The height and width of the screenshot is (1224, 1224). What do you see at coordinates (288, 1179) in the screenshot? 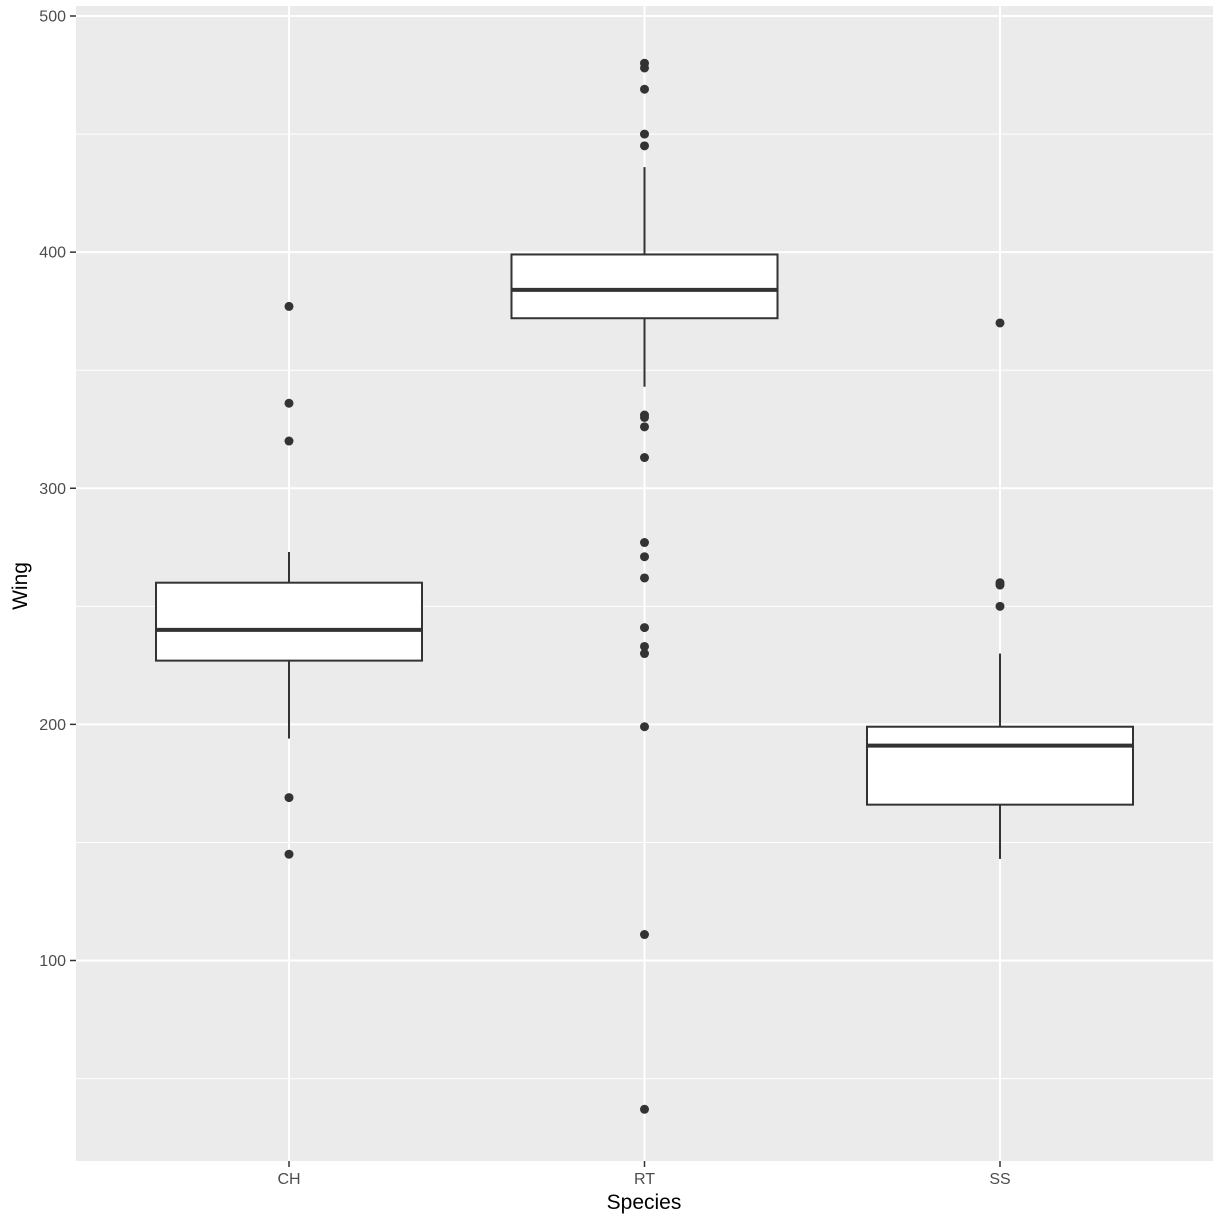
I see `x-tick-label-CH: CH` at bounding box center [288, 1179].